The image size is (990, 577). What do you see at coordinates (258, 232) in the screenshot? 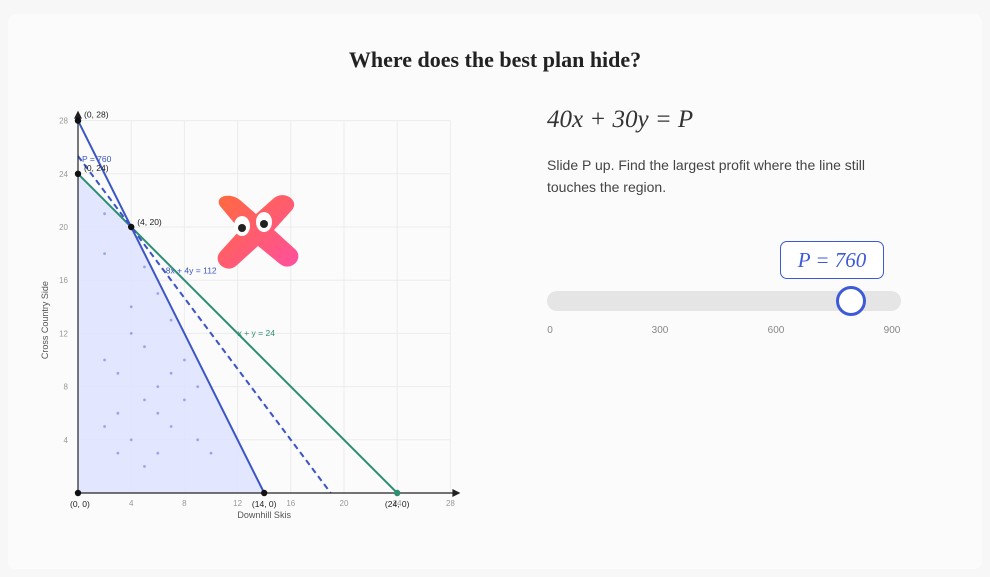
I see `mascot-logo` at bounding box center [258, 232].